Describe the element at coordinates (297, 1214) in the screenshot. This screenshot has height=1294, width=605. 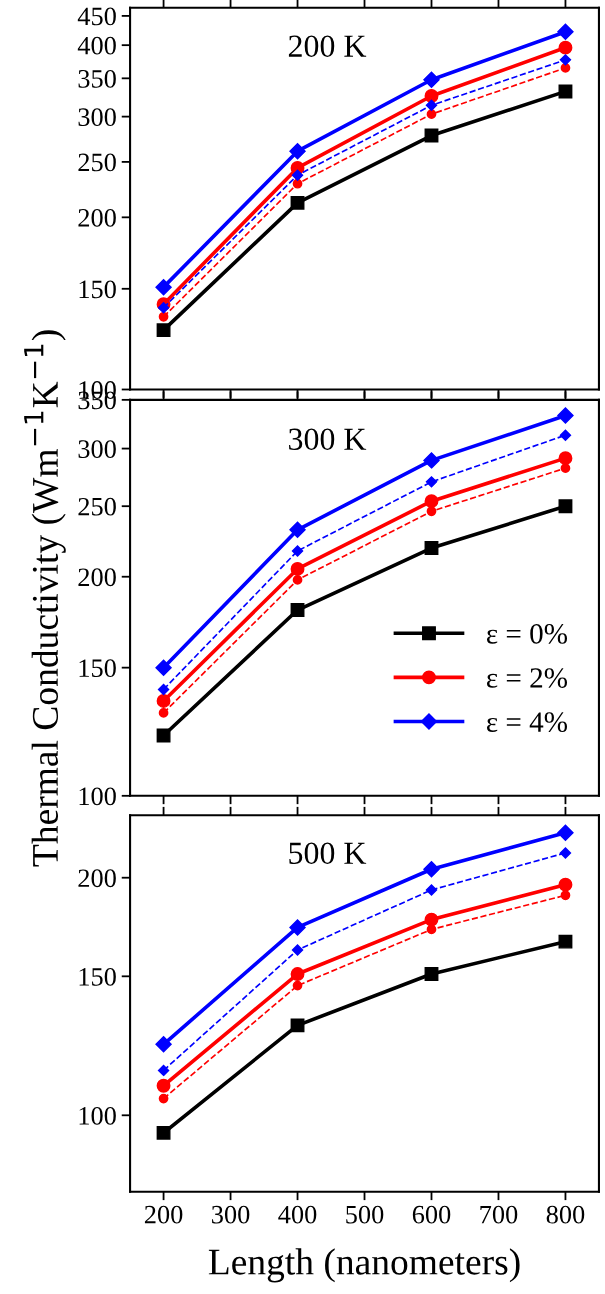
I see `x-tick-label: 400` at that location.